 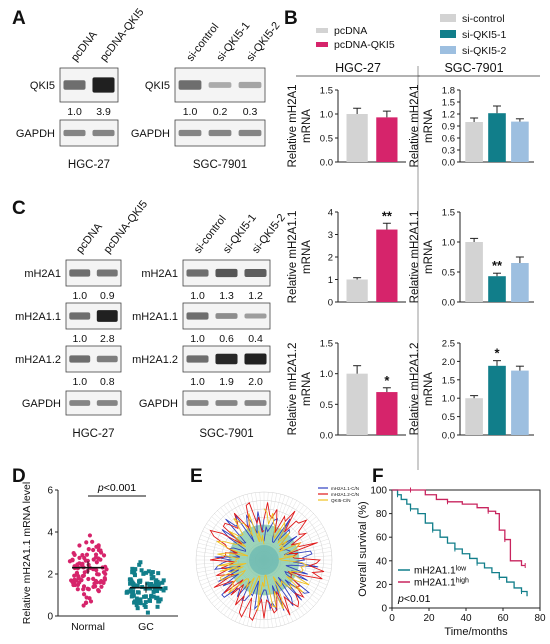 I want to click on y-tick-label-1: 0.0, so click(x=448, y=436).